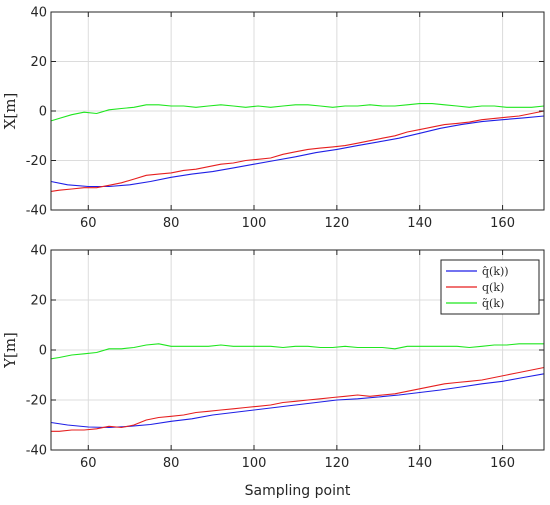  Describe the element at coordinates (495, 271) in the screenshot. I see `legend-label-0: q̂(k))` at that location.